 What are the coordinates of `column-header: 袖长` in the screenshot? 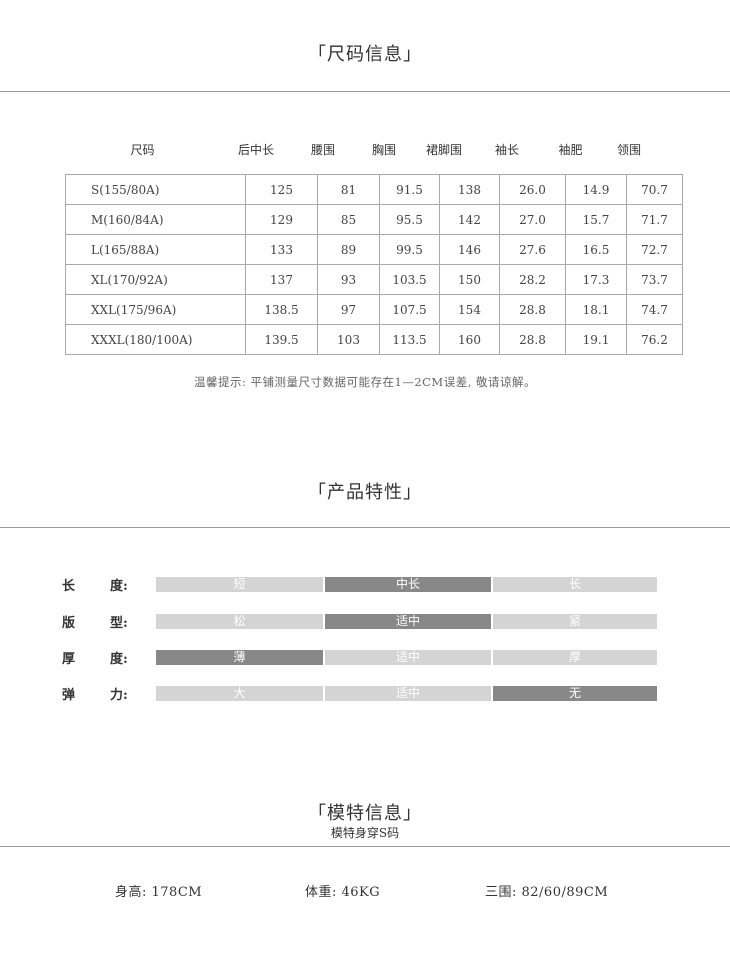 It's located at (506, 150).